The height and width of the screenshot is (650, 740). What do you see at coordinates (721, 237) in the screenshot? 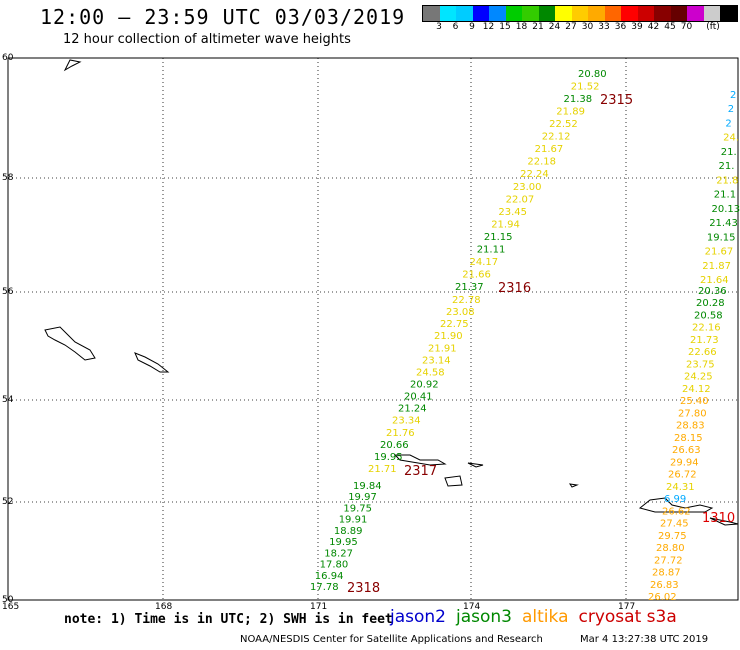
I see `swh-value: 19.15` at bounding box center [721, 237].